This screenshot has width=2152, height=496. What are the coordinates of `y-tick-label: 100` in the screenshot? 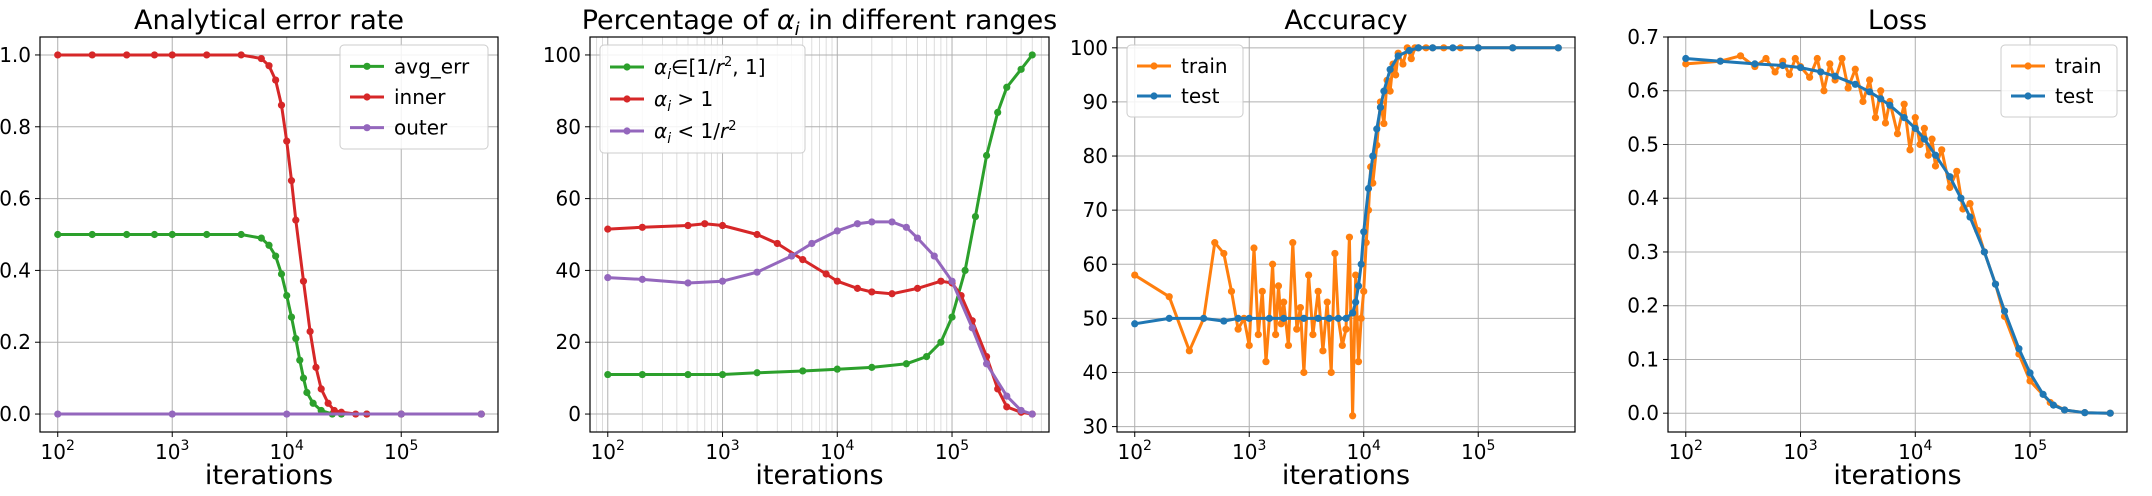 It's located at (562, 55).